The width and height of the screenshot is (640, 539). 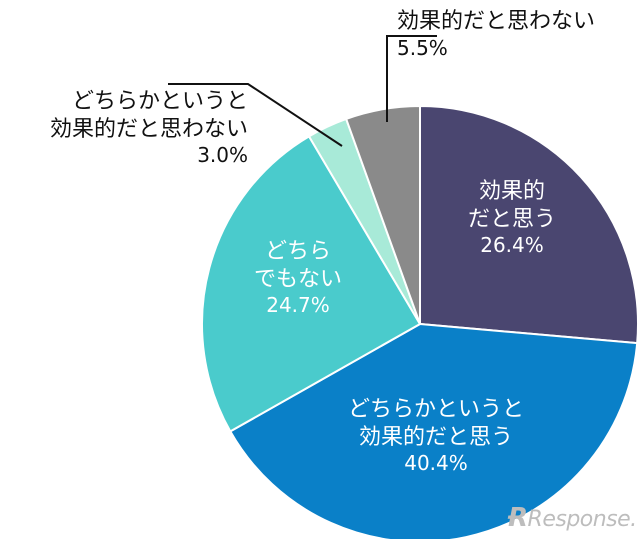 What do you see at coordinates (297, 251) in the screenshot?
I see `slice-label-line: どちら` at bounding box center [297, 251].